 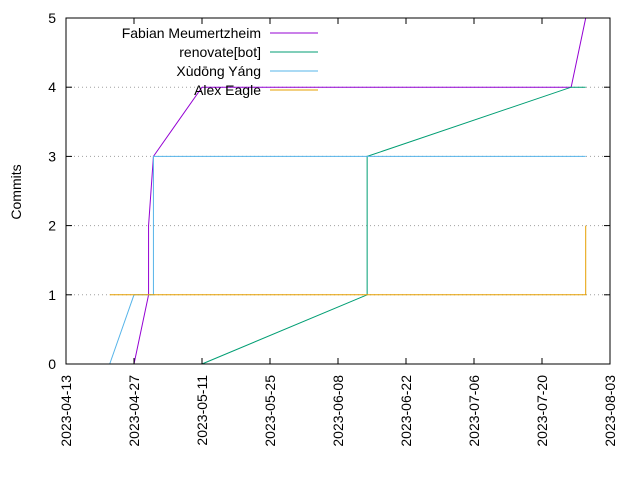 What do you see at coordinates (52, 87) in the screenshot?
I see `y-tick-label: 4` at bounding box center [52, 87].